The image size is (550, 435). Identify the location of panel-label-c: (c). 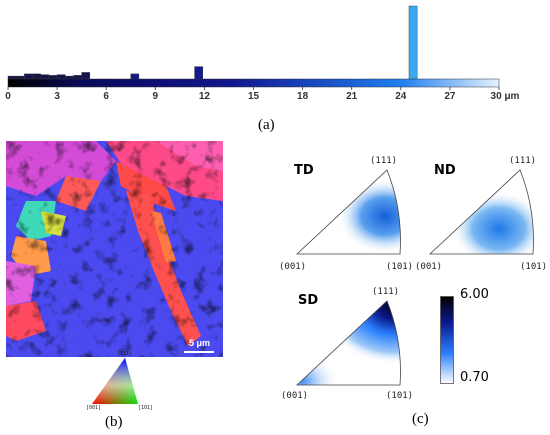
(420, 419).